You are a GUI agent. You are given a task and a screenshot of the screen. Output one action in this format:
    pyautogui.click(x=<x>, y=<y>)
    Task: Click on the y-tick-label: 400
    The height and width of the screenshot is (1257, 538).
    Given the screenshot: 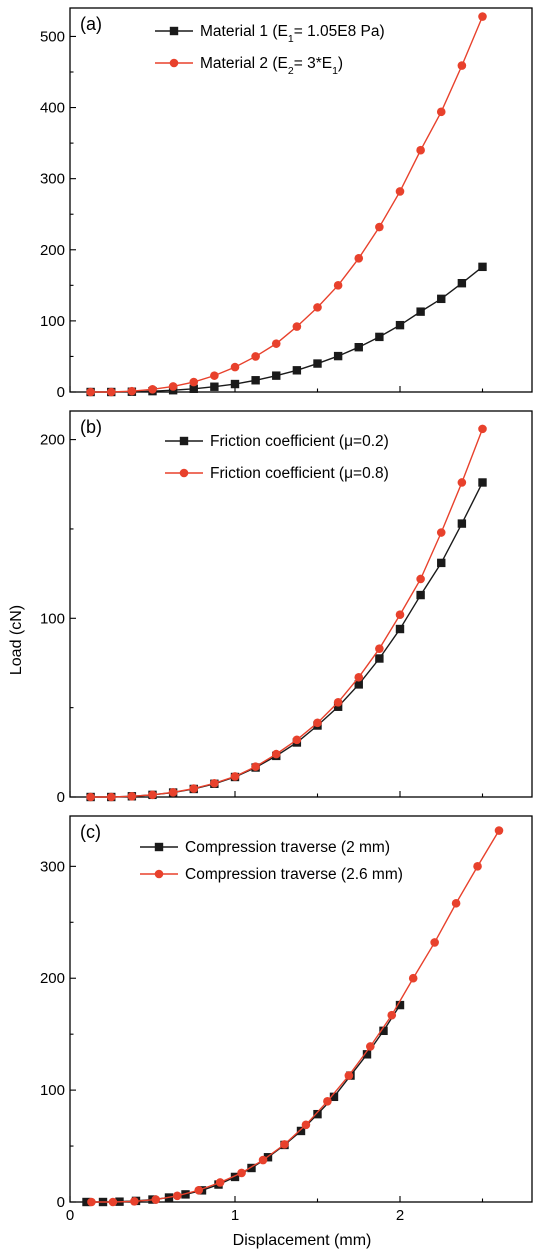 What is the action you would take?
    pyautogui.click(x=52, y=108)
    